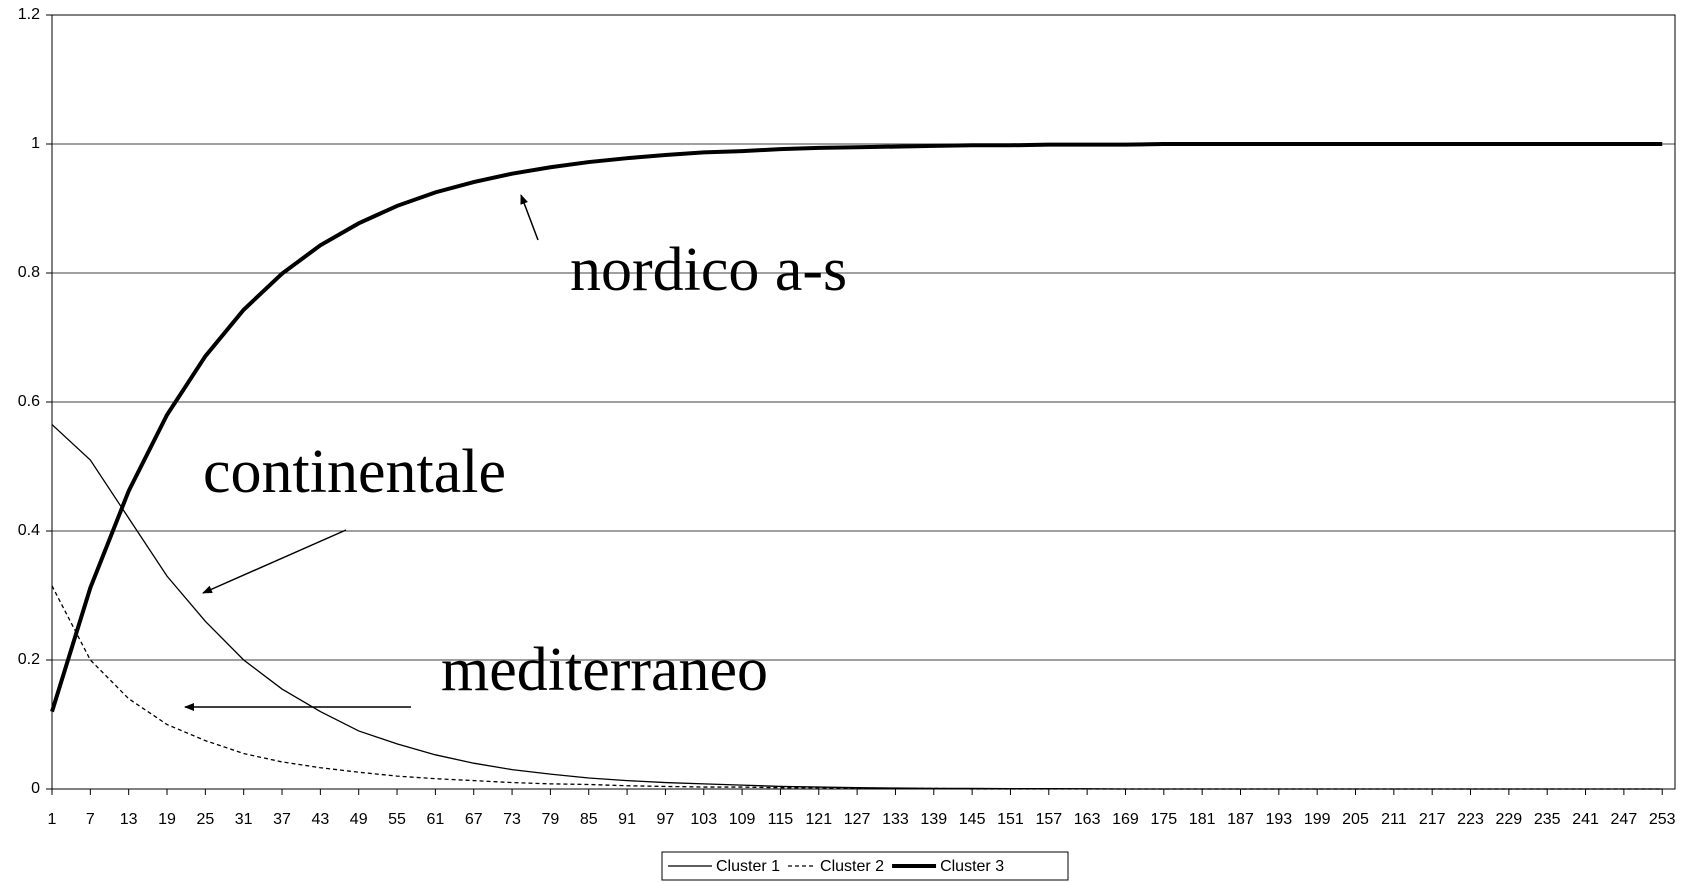 Image resolution: width=1688 pixels, height=882 pixels. What do you see at coordinates (282, 819) in the screenshot?
I see `x-tick-label: 37` at bounding box center [282, 819].